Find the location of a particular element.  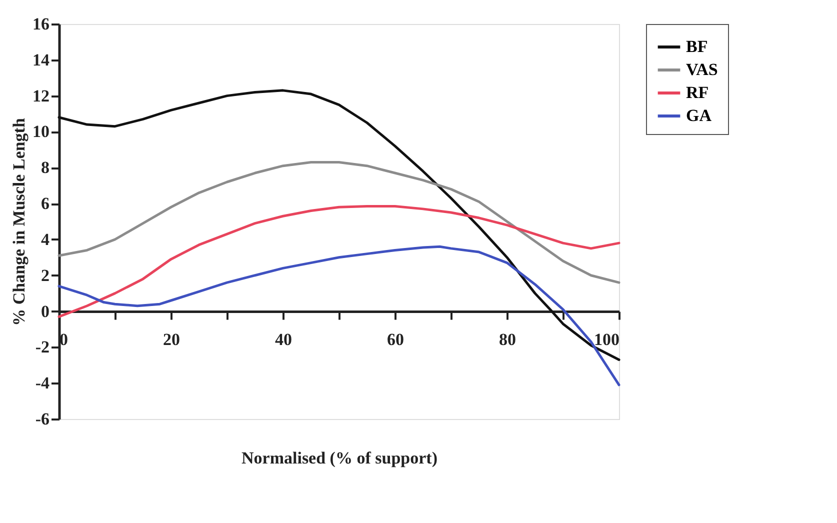

x-tick-label: 100 is located at coordinates (607, 339).